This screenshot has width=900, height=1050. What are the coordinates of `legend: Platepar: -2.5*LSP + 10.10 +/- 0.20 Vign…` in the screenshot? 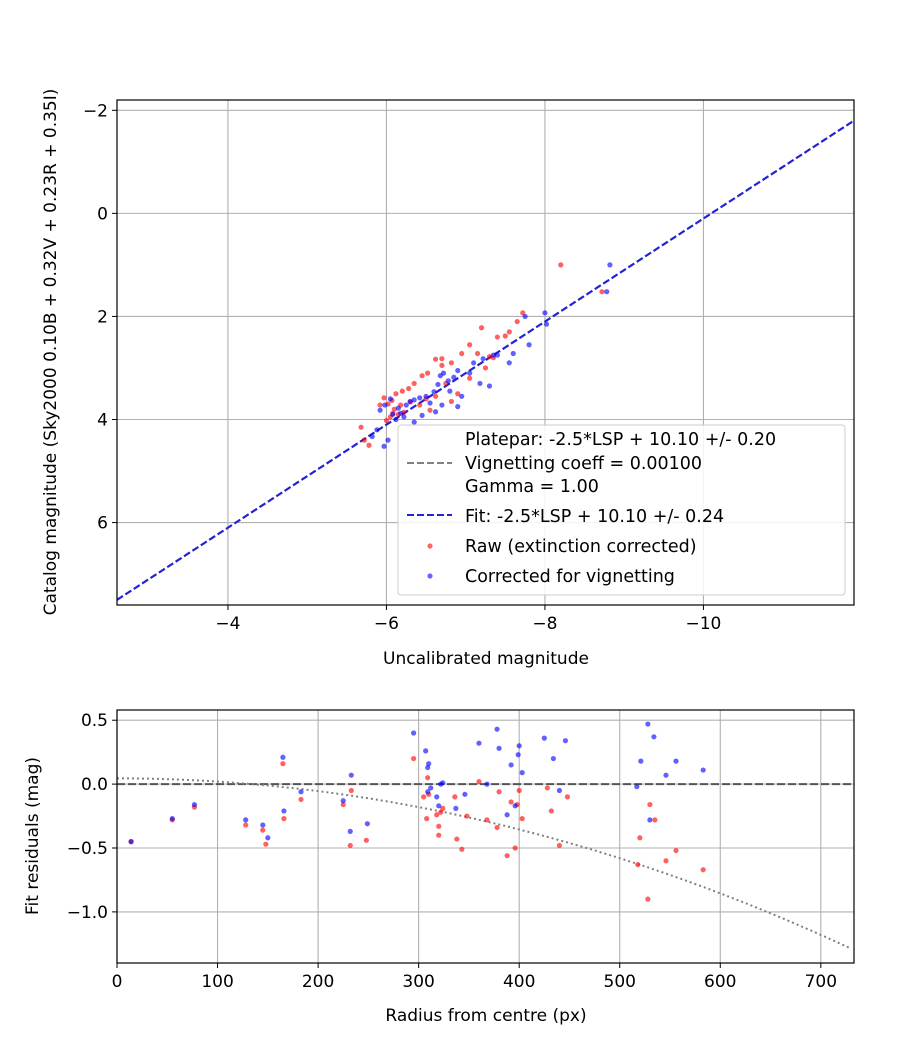 It's located at (621, 510).